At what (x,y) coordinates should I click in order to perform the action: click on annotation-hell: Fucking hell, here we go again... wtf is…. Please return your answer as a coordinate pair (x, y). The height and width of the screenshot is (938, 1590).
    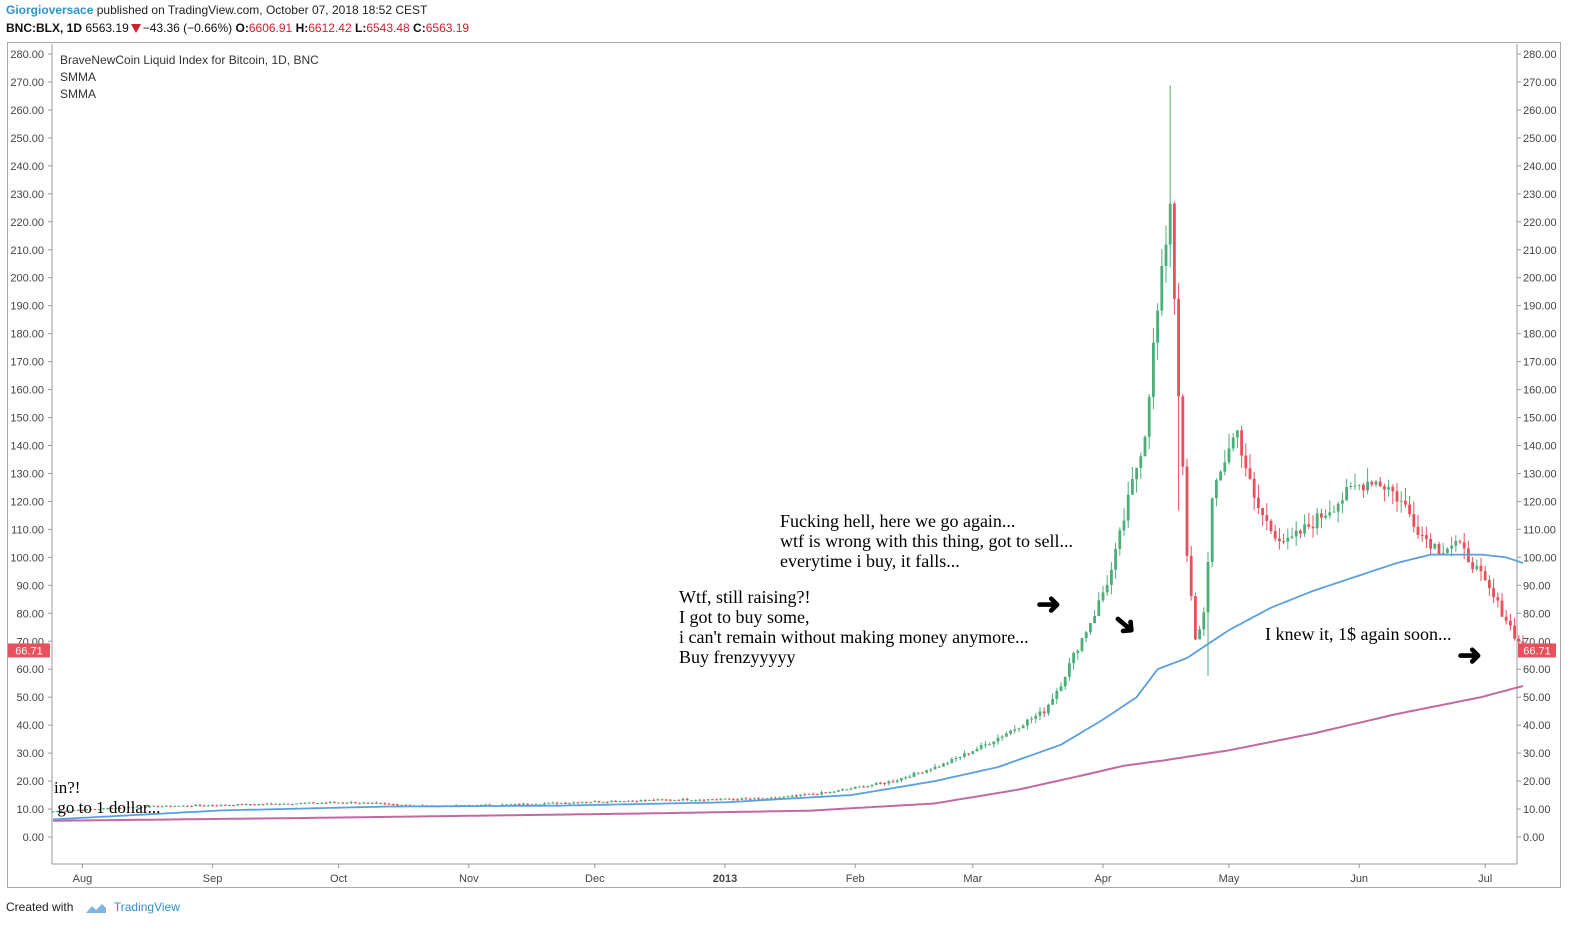
    Looking at the image, I should click on (927, 541).